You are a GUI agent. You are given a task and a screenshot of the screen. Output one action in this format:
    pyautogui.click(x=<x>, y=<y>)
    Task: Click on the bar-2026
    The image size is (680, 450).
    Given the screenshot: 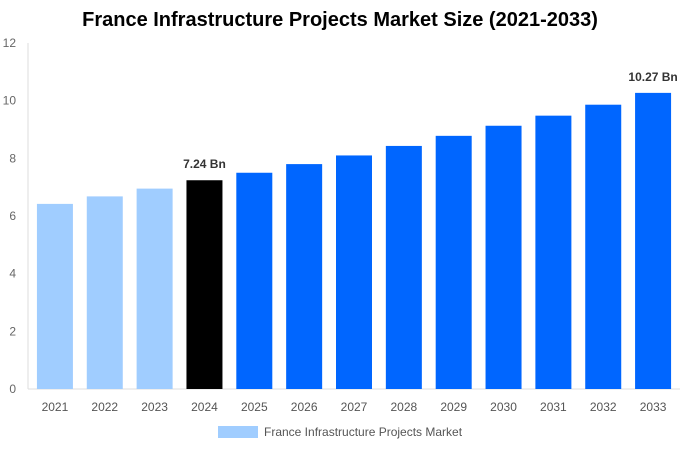 What is the action you would take?
    pyautogui.click(x=304, y=276)
    